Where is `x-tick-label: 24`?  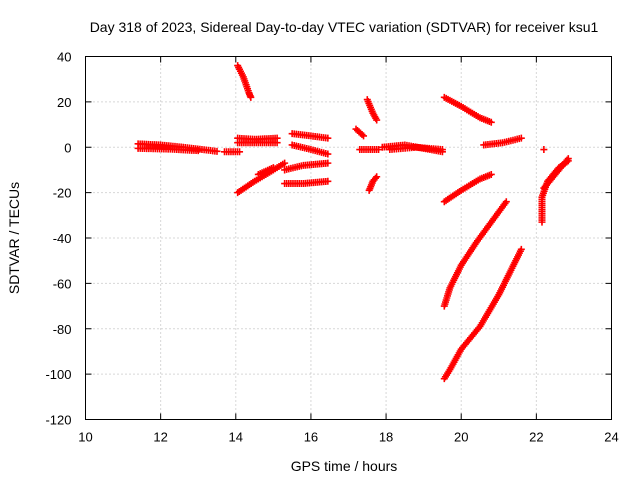 x-tick-label: 24 is located at coordinates (611, 437).